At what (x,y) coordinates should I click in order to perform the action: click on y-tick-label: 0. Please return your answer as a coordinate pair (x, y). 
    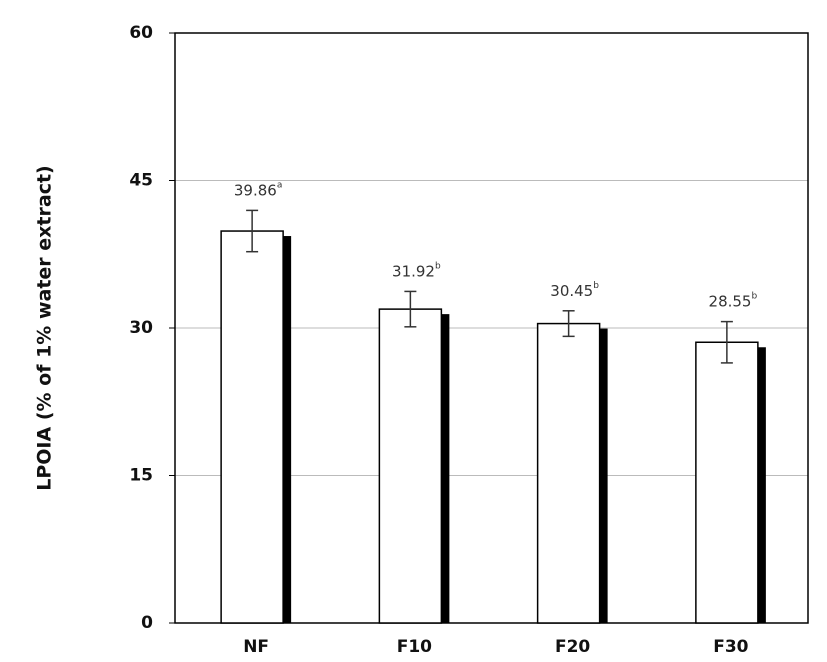
    Looking at the image, I should click on (147, 623).